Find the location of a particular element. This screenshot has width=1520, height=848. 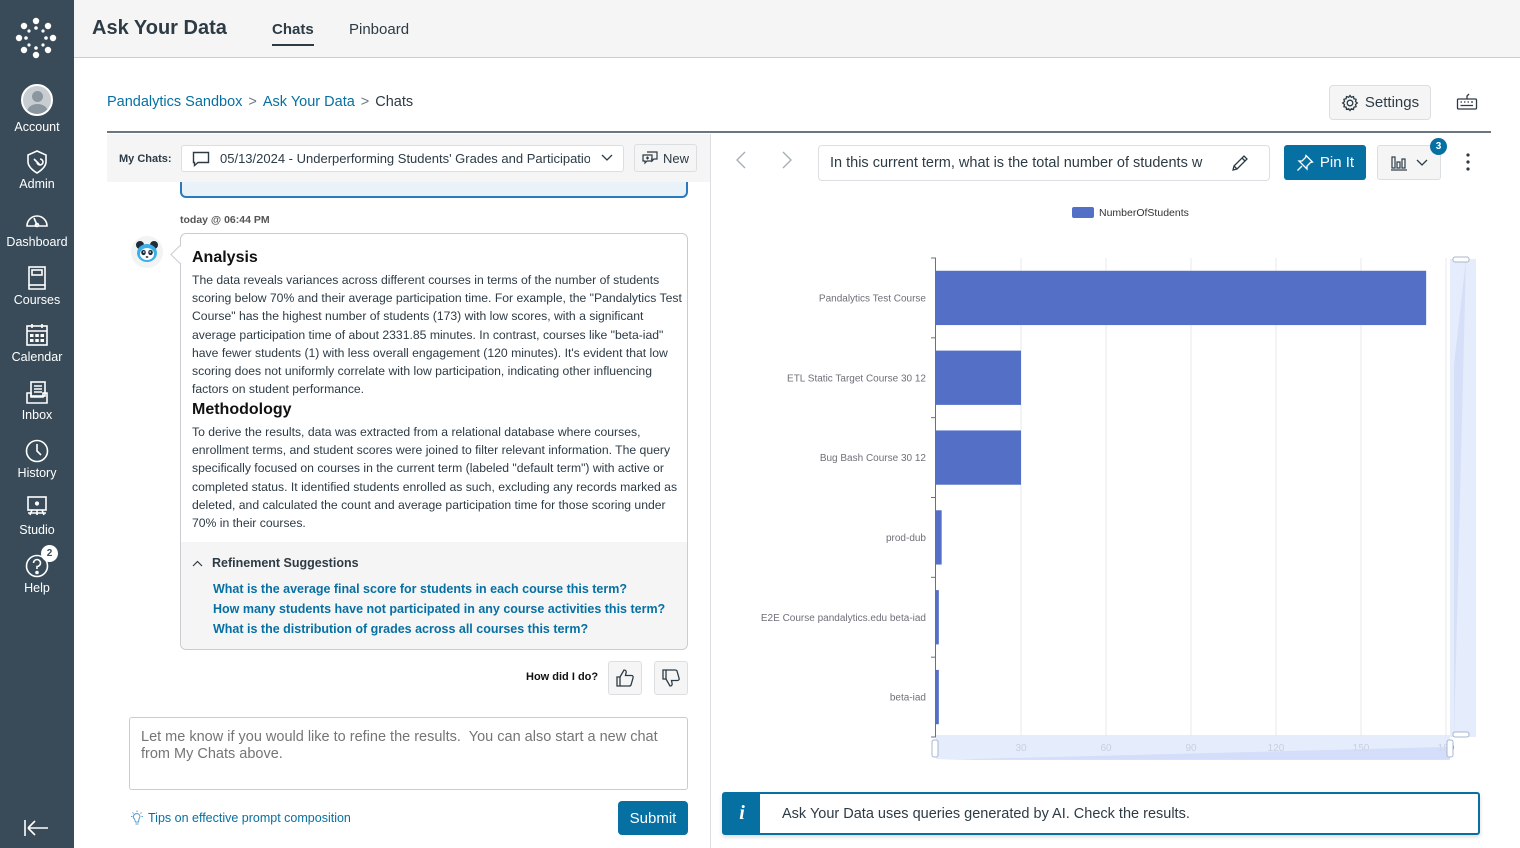

tab-chats: Chats is located at coordinates (293, 33).